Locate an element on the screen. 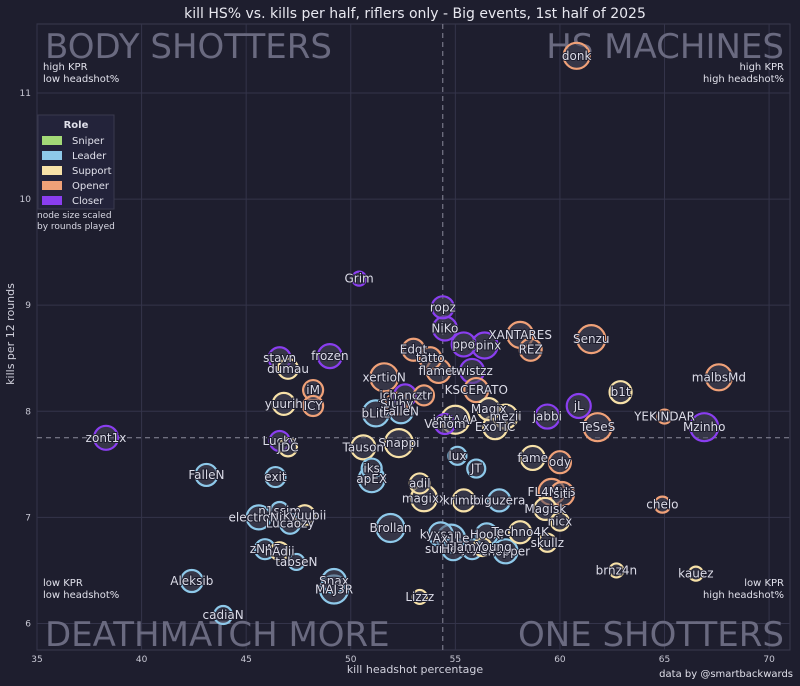 The height and width of the screenshot is (686, 800). legend-swatch-sniper is located at coordinates (52, 140).